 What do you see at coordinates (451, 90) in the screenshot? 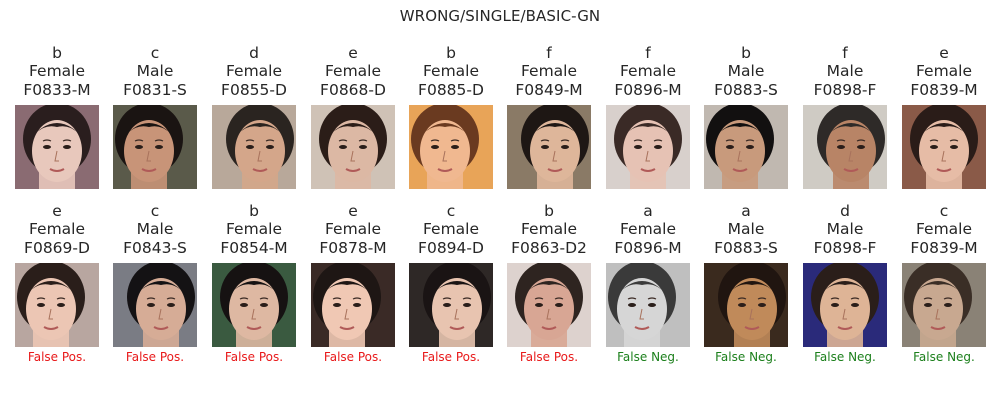
I see `sample-id: F0885-D` at bounding box center [451, 90].